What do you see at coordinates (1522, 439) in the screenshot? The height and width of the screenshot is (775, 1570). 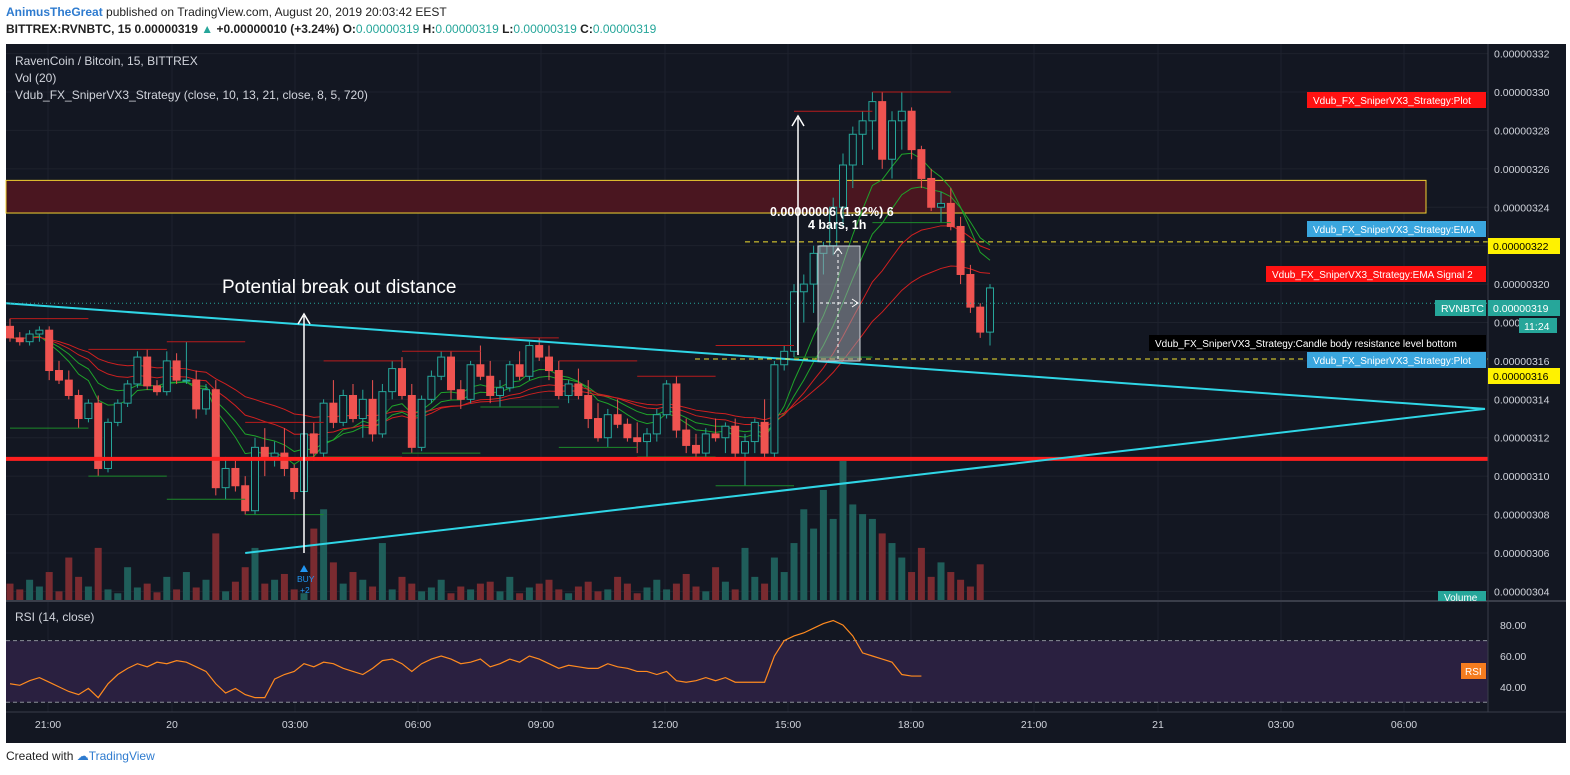 I see `price-tick-label: 0.00000312` at bounding box center [1522, 439].